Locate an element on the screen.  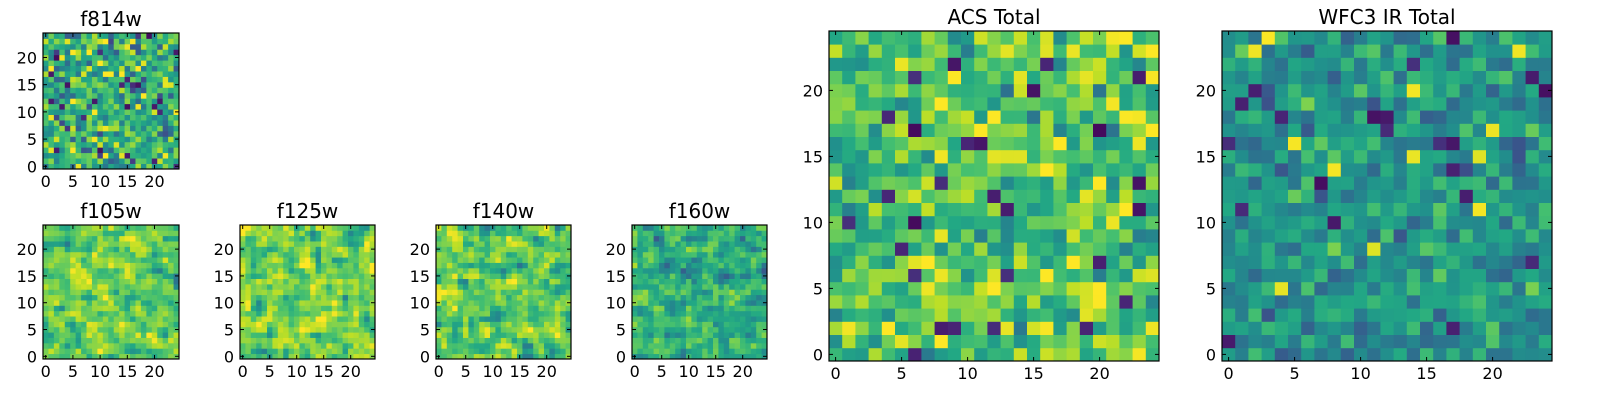
x-tick-label: 20 is located at coordinates (1492, 373).